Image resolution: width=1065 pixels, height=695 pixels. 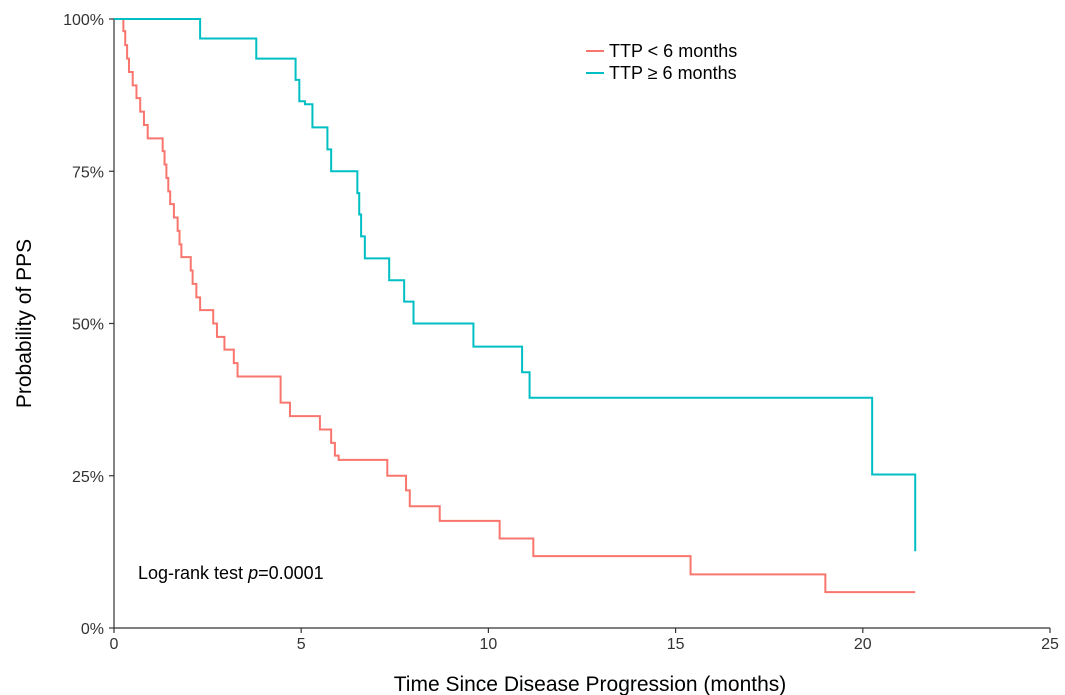 I want to click on legend-item: TTP < 6 months, so click(x=661, y=51).